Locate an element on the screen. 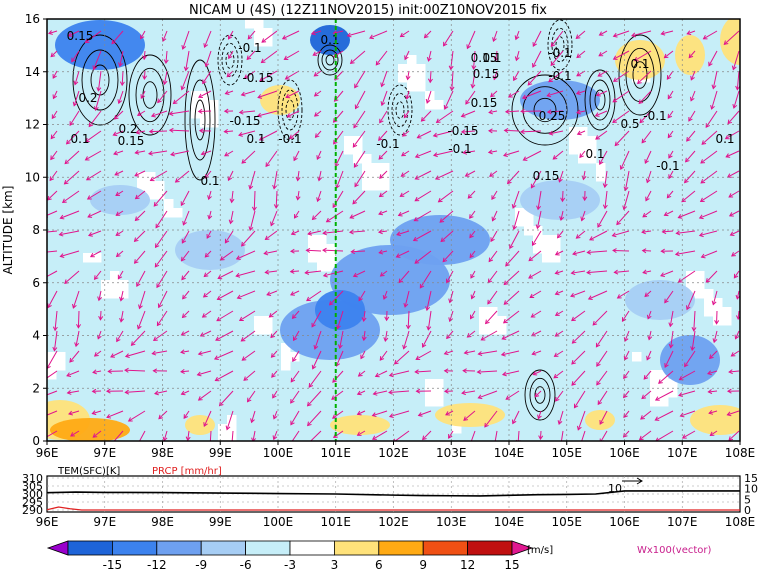  surface-x-tick-label: 100E is located at coordinates (278, 522).